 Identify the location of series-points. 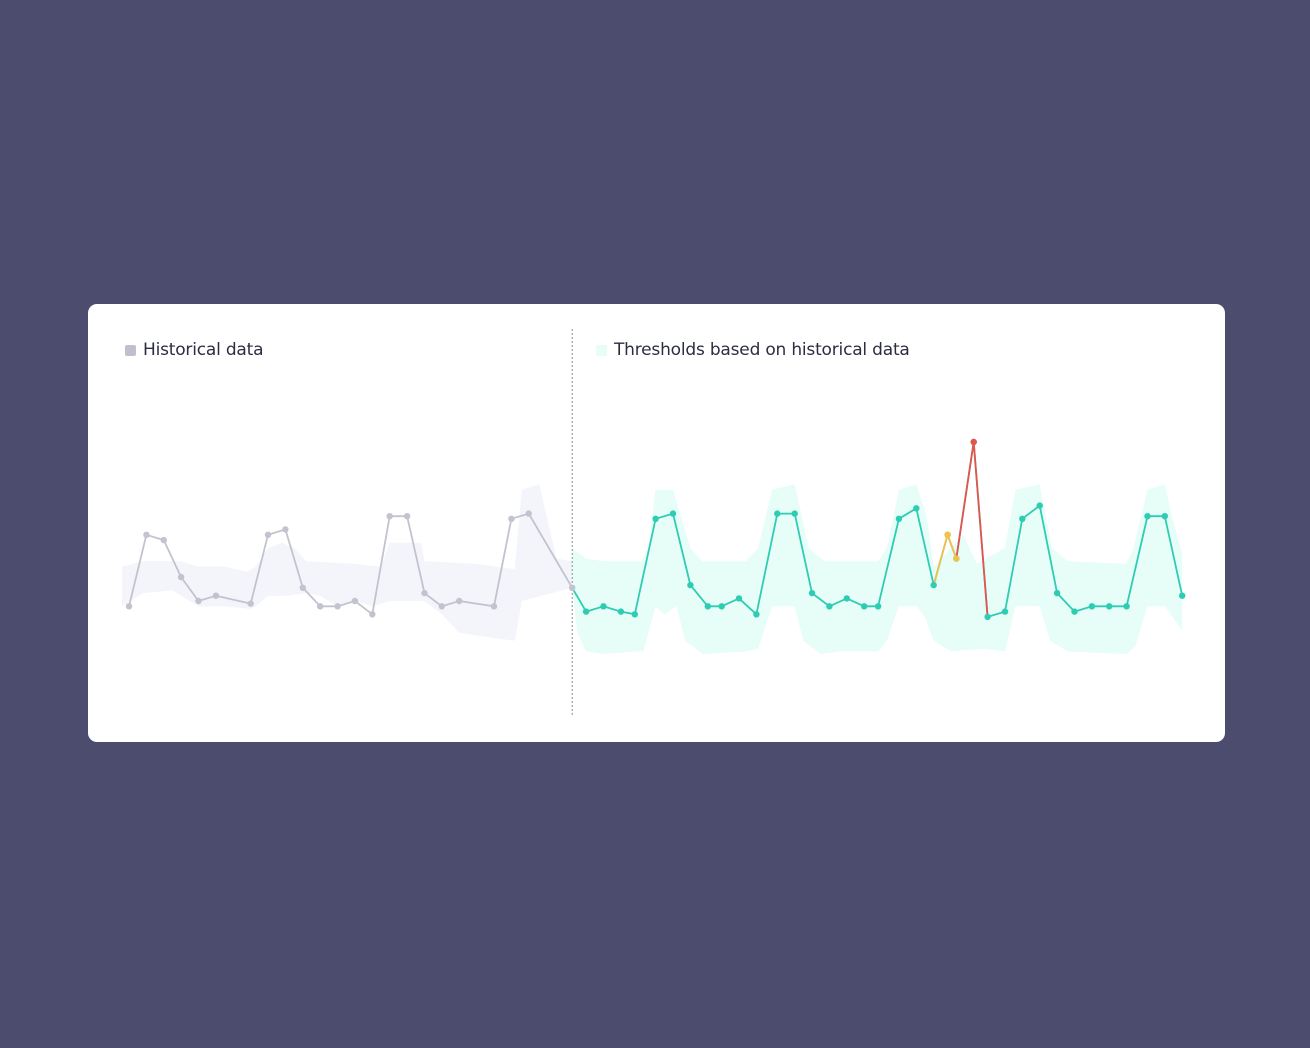
(655, 529).